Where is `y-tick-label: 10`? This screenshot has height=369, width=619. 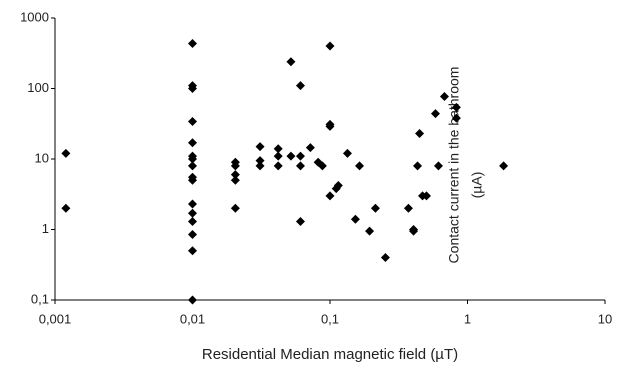
y-tick-label: 10 is located at coordinates (42, 157).